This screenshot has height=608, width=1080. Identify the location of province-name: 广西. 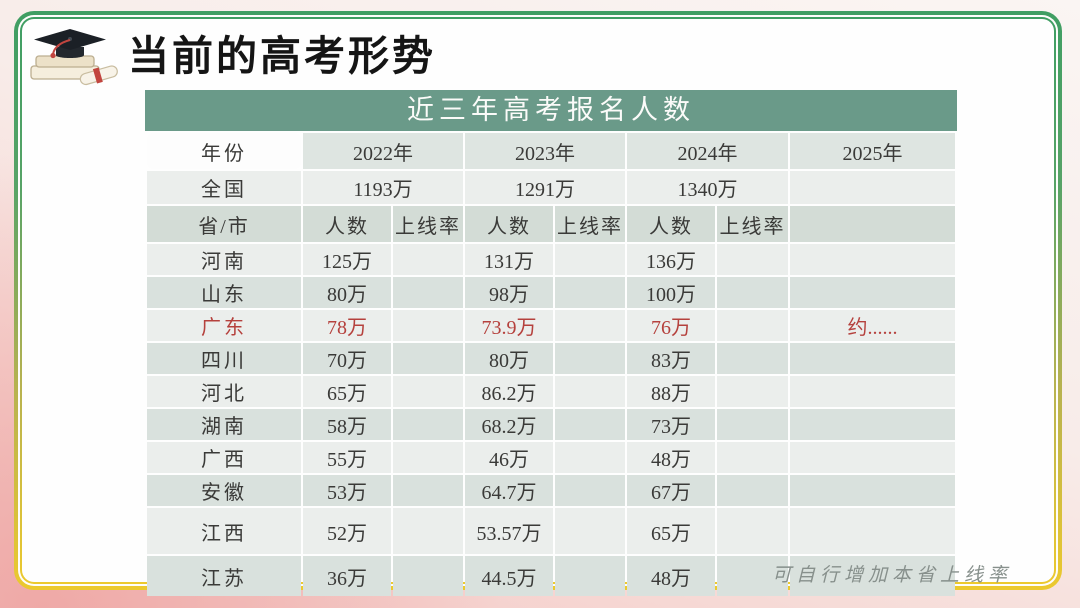
(224, 457).